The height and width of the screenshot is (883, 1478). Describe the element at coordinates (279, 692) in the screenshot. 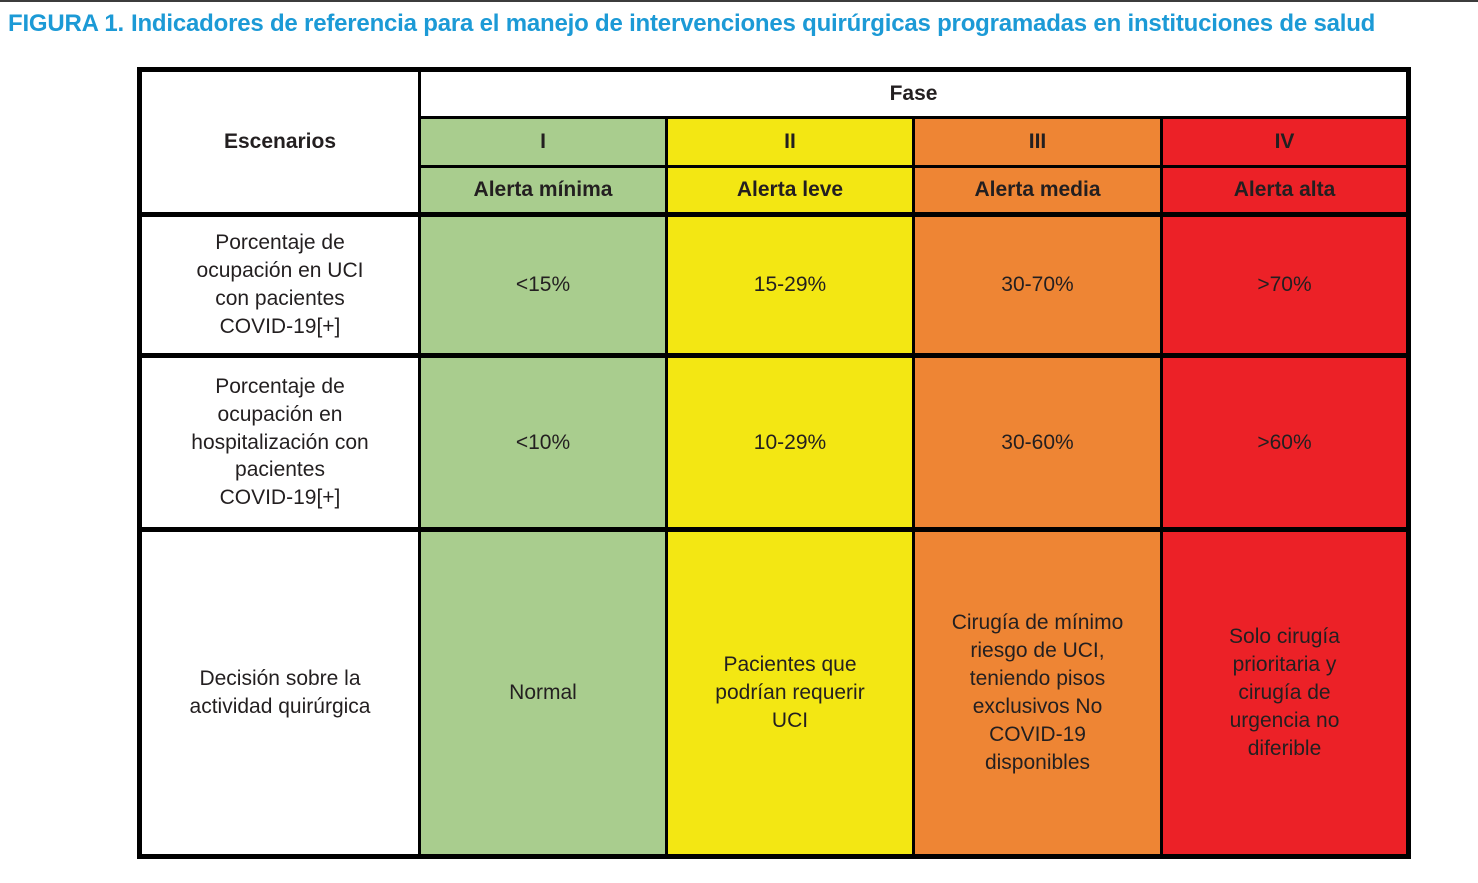

I see `row-label-surgical-decision: Decisión sobre la actividad quirúrgica` at that location.